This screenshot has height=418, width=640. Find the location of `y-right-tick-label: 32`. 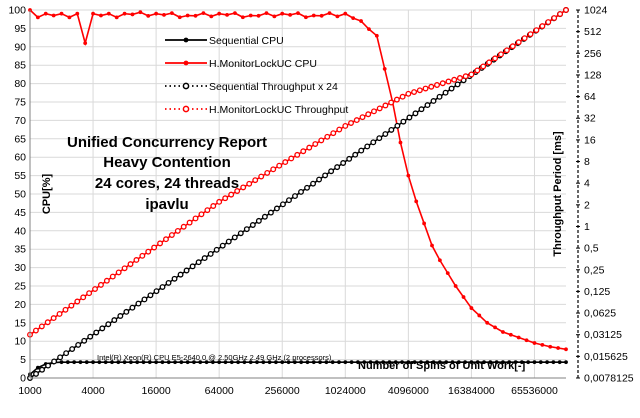

y-right-tick-label: 32 is located at coordinates (590, 119).